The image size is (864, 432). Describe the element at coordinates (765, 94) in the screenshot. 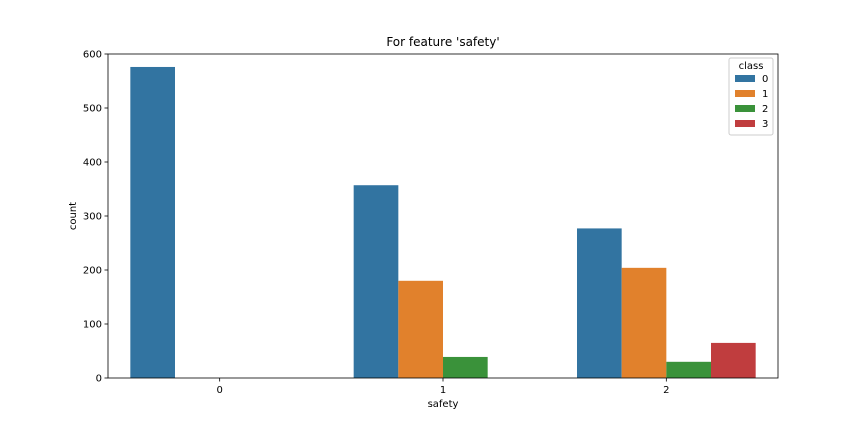

I see `legend-label-1: 1` at that location.